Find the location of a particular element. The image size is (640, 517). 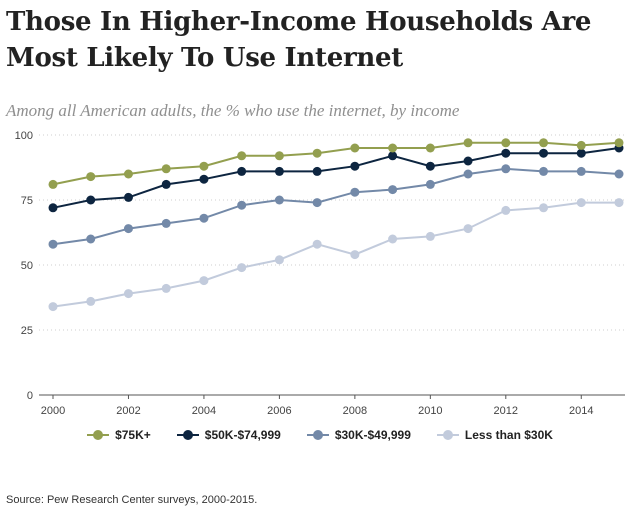

y-tick-label: 75 is located at coordinates (27, 201).